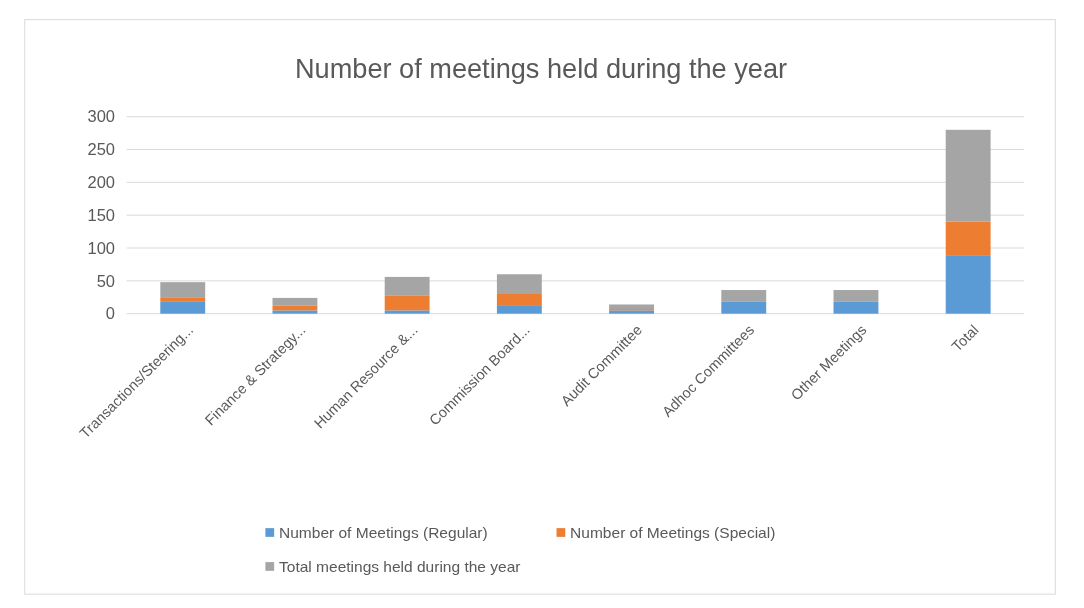 The height and width of the screenshot is (608, 1084). I want to click on chart-title: Number of meetings held during the year, so click(541, 68).